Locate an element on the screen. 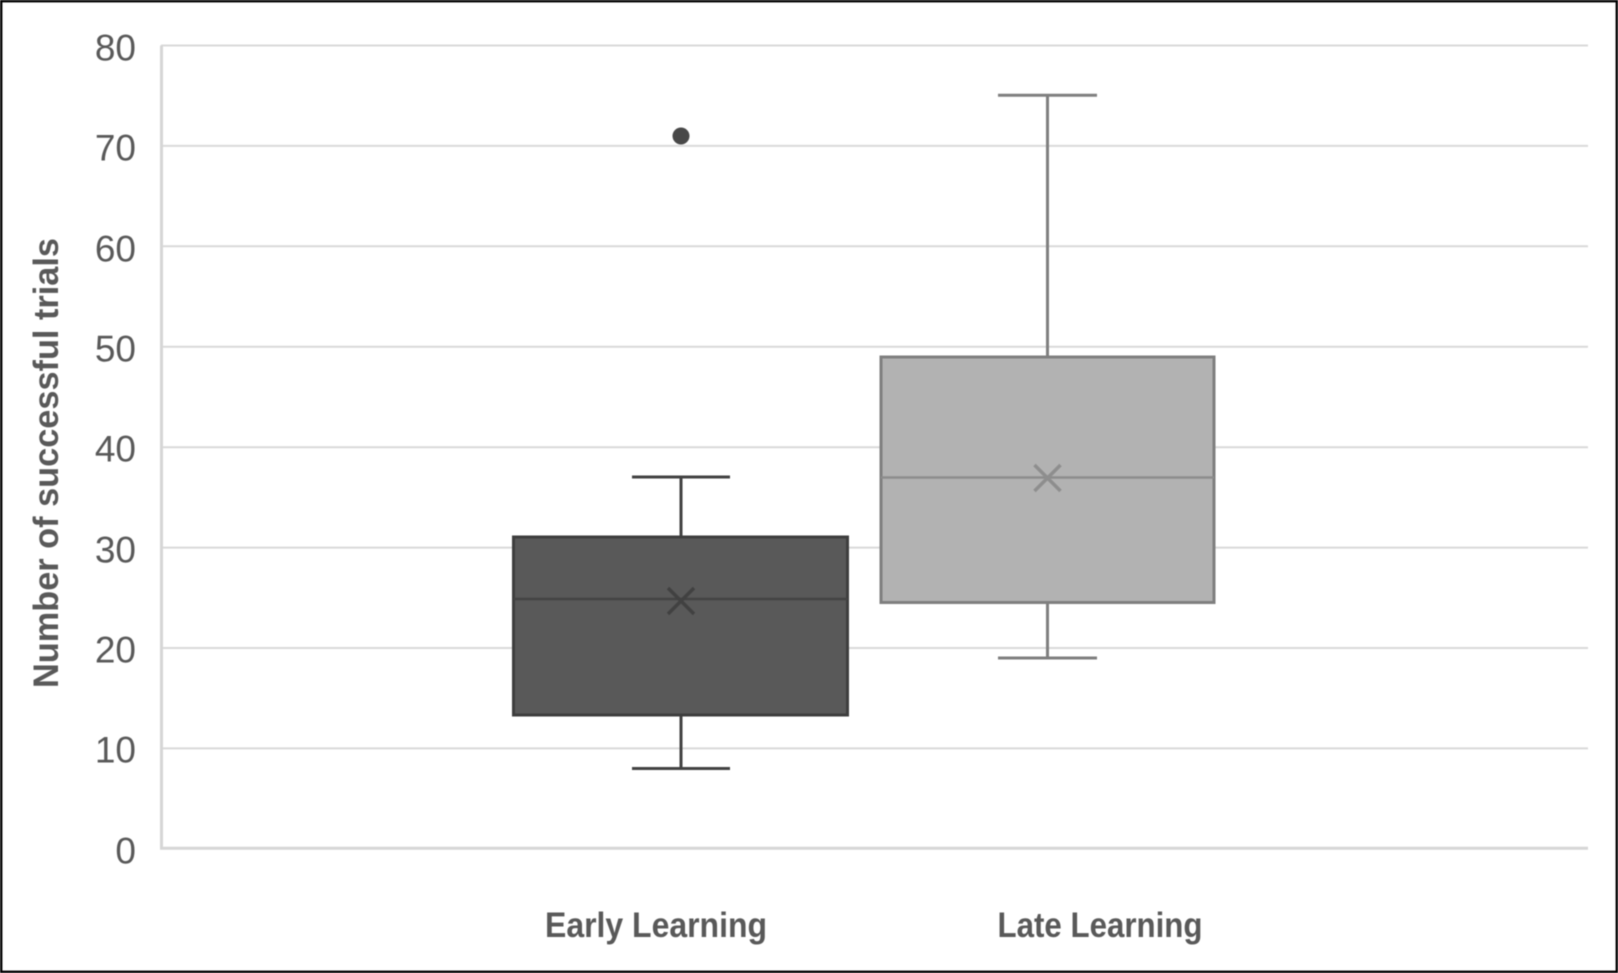 The width and height of the screenshot is (1618, 973). svg-text: Number of successful trials is located at coordinates (46, 463).